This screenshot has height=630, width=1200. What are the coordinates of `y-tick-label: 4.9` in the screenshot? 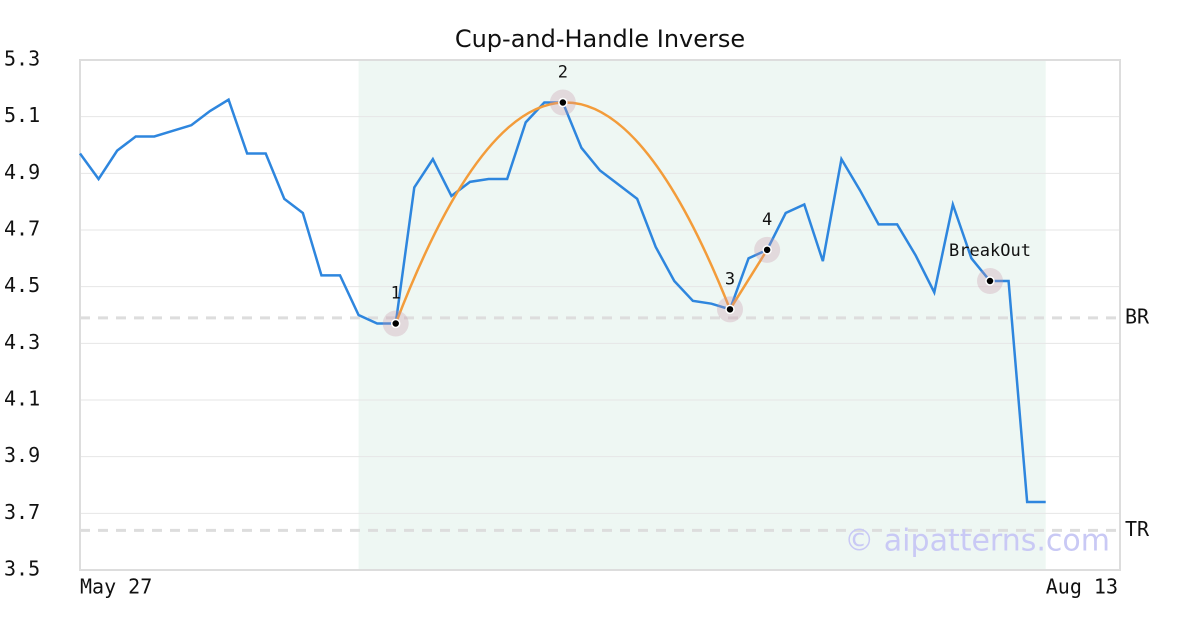 It's located at (22, 172).